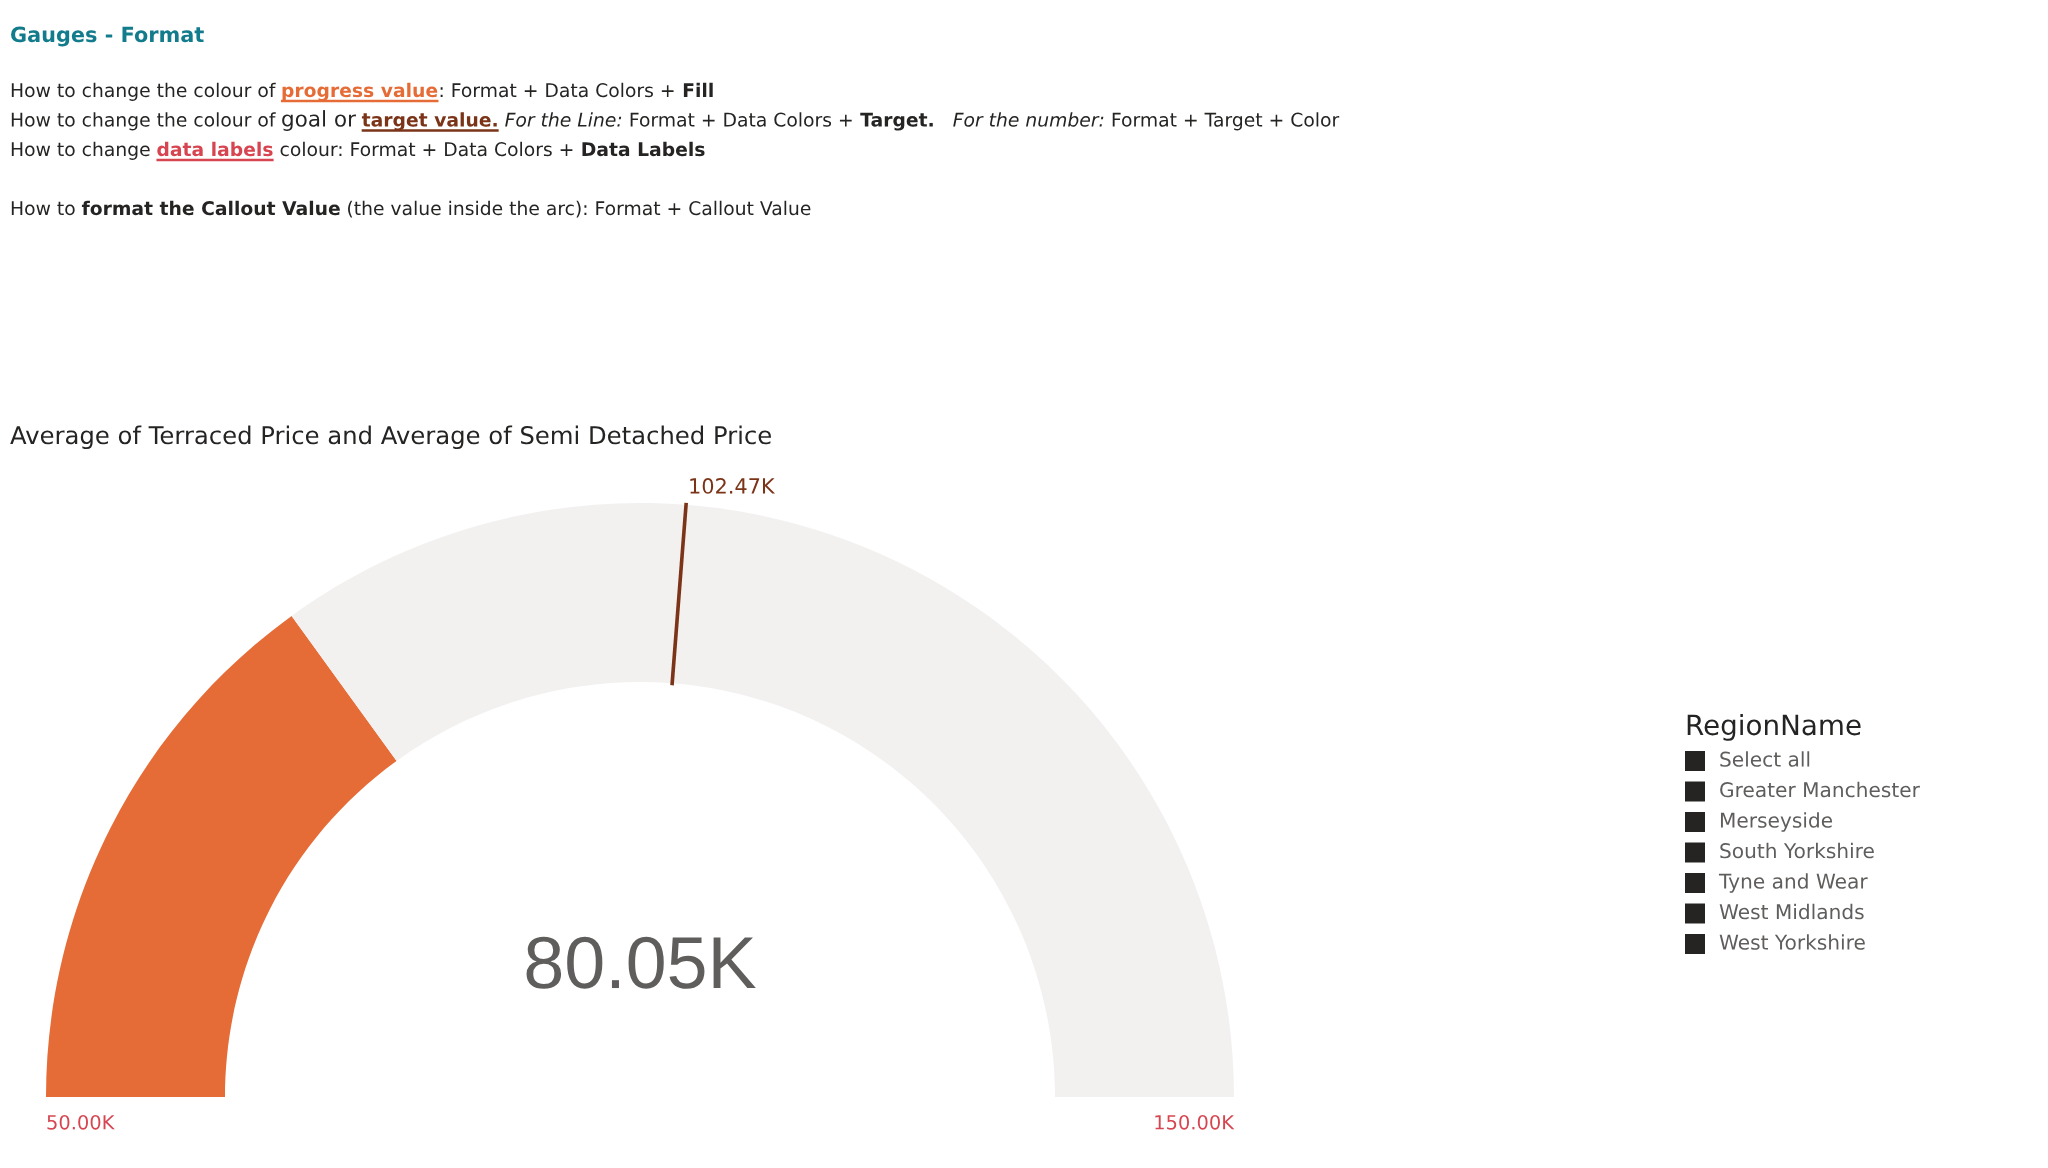 This screenshot has height=1168, width=2048. I want to click on text: For the number:, so click(1028, 119).